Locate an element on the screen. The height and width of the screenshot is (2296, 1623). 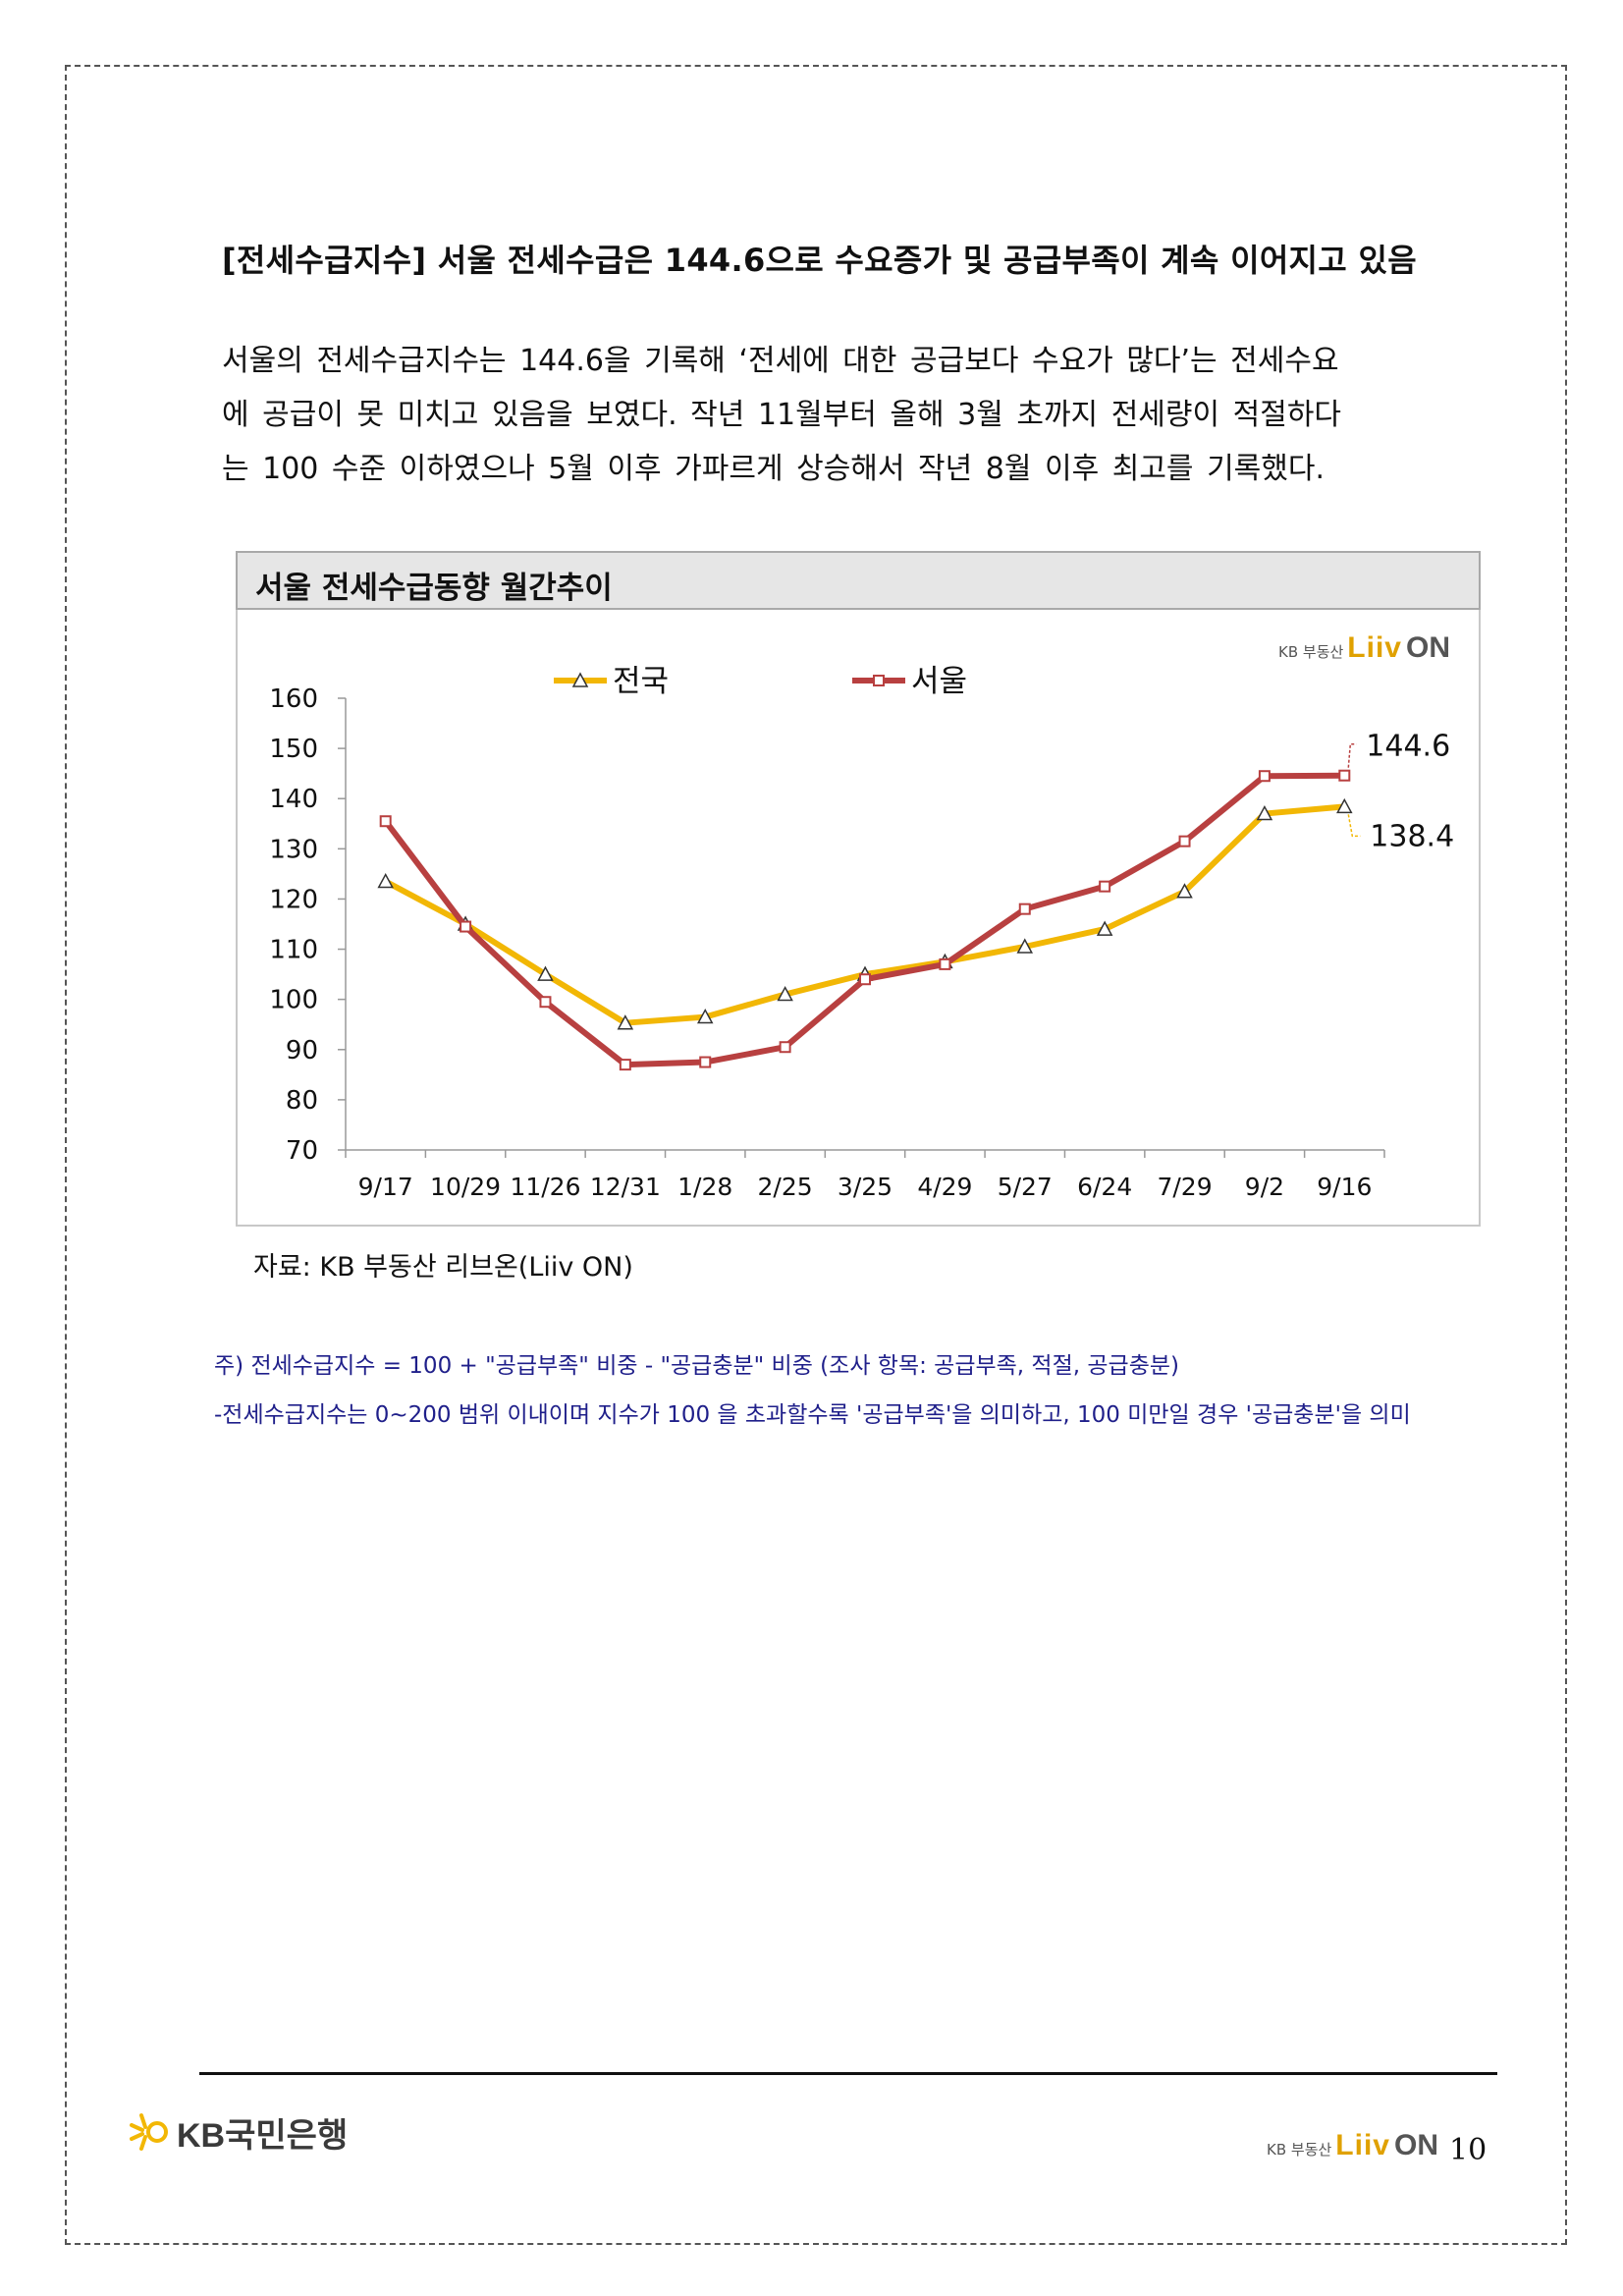
chart-logo-on: ON is located at coordinates (1428, 647).